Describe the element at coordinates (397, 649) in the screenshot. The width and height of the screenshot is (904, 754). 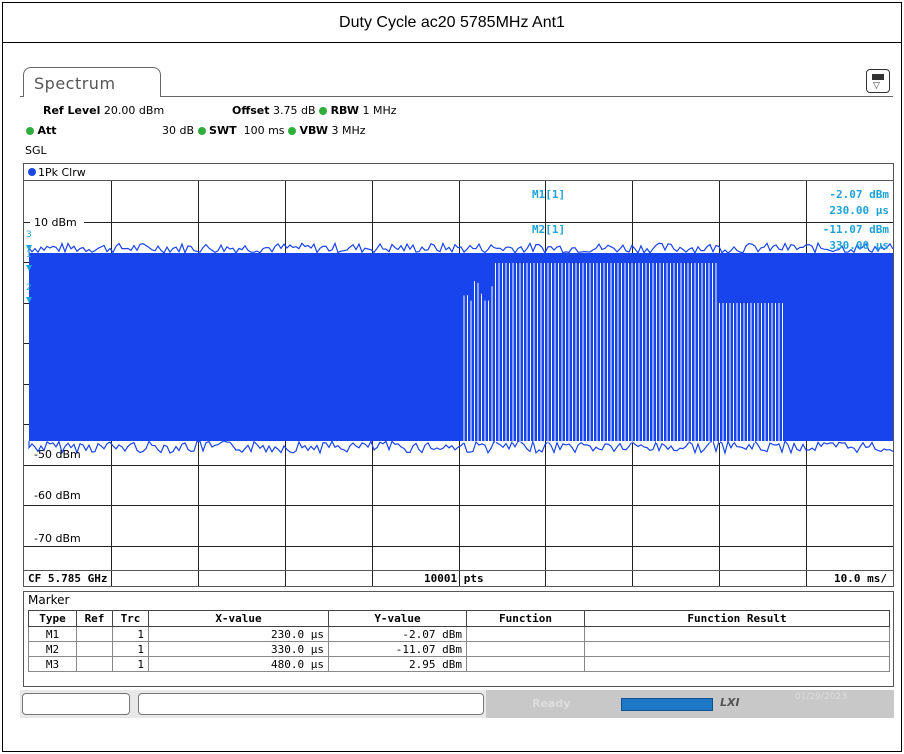
I see `cell-y-value: -11.07 dBm` at that location.